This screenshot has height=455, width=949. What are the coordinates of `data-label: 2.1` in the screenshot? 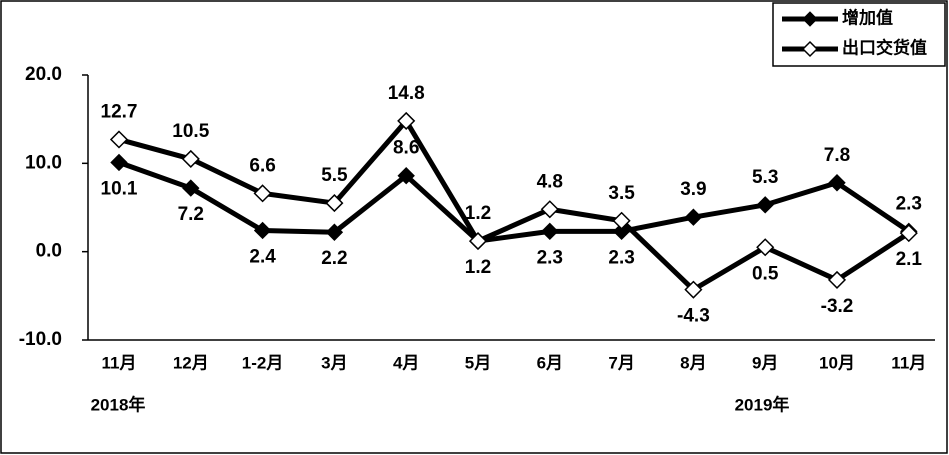 It's located at (909, 259).